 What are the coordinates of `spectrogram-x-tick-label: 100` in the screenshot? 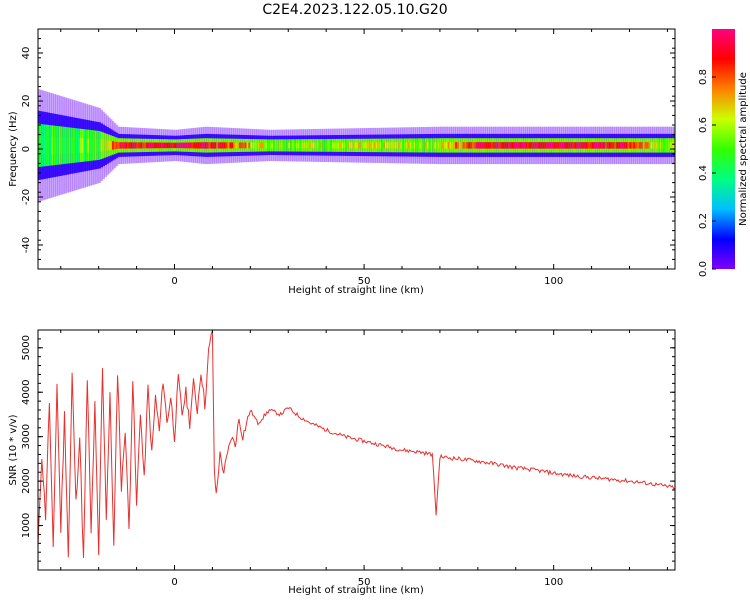 It's located at (553, 281).